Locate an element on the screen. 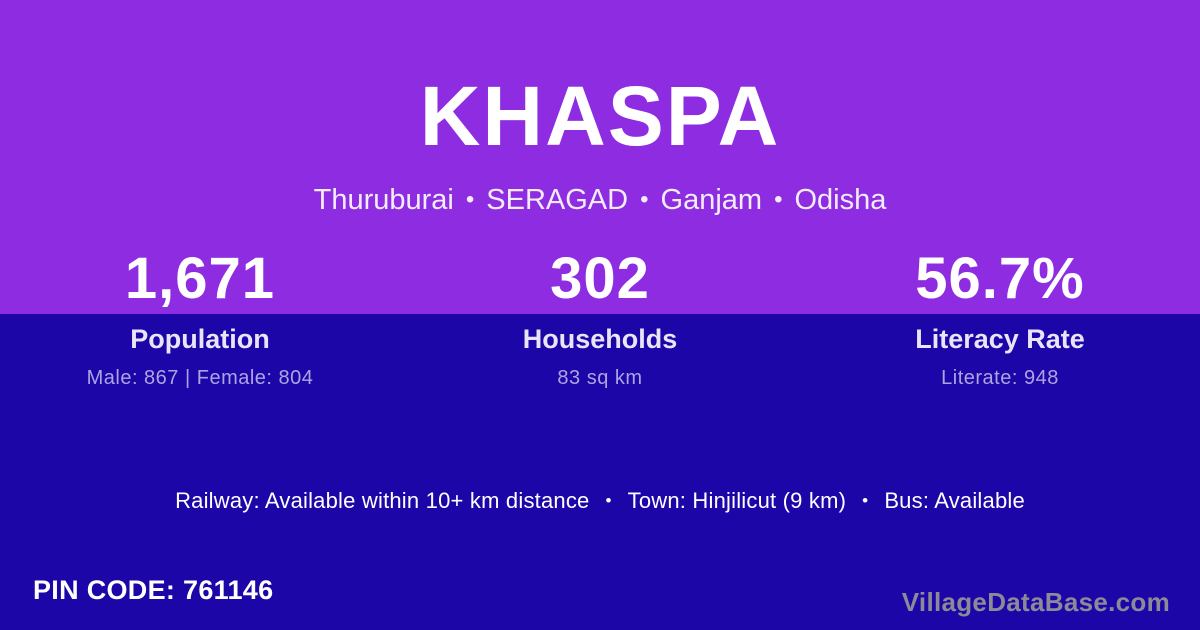 This screenshot has width=1200, height=630. bus-info: Bus: Available is located at coordinates (954, 500).